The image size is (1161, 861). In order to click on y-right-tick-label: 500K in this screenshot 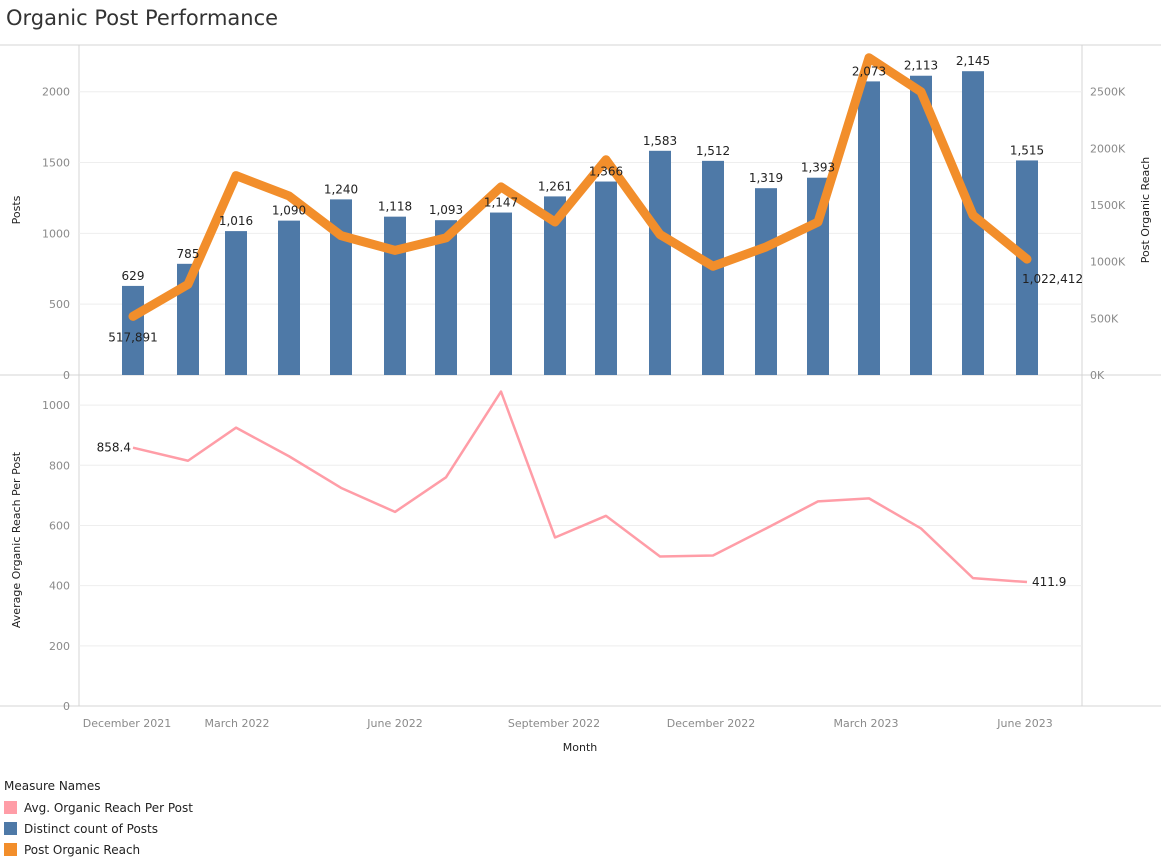, I will do `click(1104, 318)`.